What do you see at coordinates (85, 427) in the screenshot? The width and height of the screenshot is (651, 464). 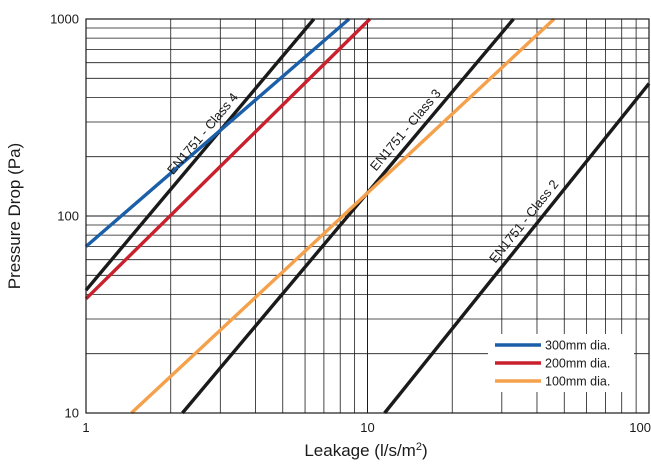 I see `x-tick-label: 1` at bounding box center [85, 427].